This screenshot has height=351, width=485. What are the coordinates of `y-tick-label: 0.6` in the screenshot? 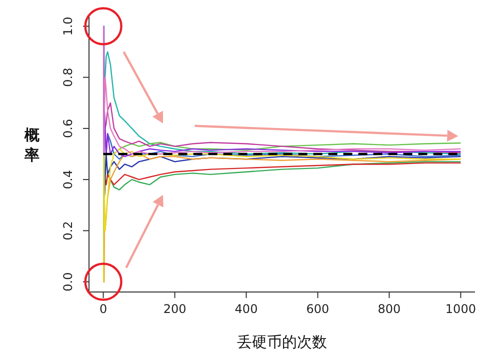 It's located at (68, 128).